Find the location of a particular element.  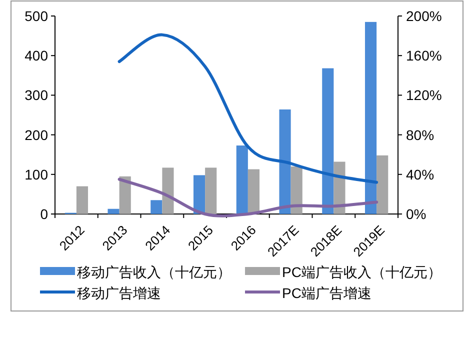

y-tick-label: 500 is located at coordinates (36, 16).